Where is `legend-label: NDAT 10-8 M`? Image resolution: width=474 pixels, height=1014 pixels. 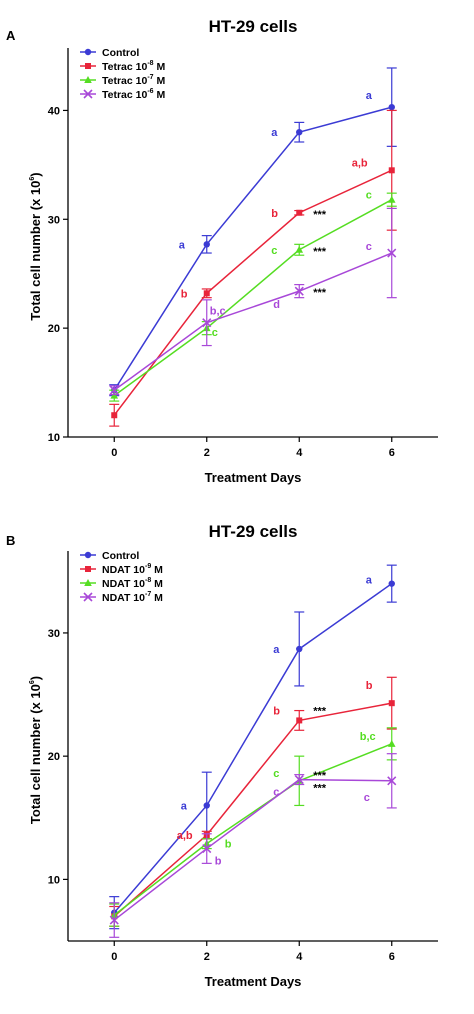
legend-label: NDAT 10-8 M is located at coordinates (132, 583).